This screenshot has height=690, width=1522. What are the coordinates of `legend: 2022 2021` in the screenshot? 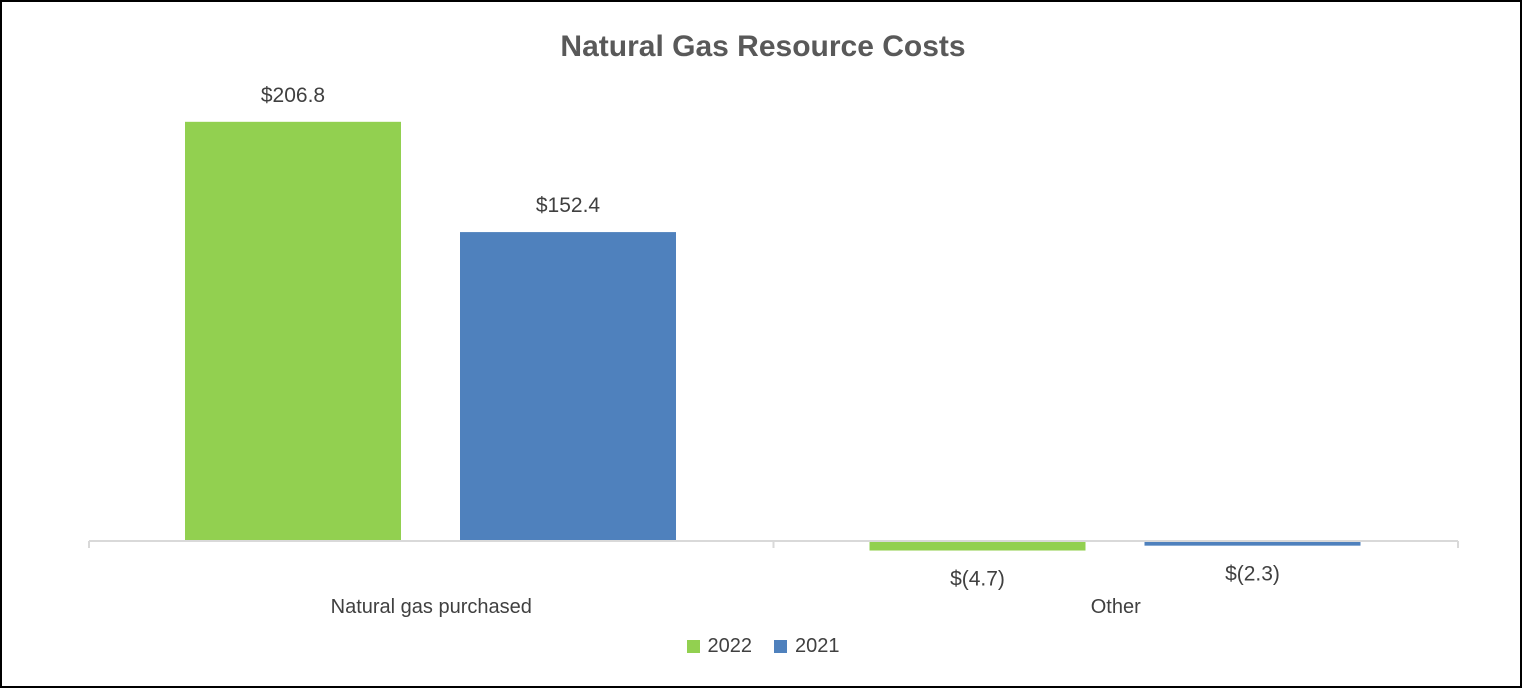 It's located at (762, 646).